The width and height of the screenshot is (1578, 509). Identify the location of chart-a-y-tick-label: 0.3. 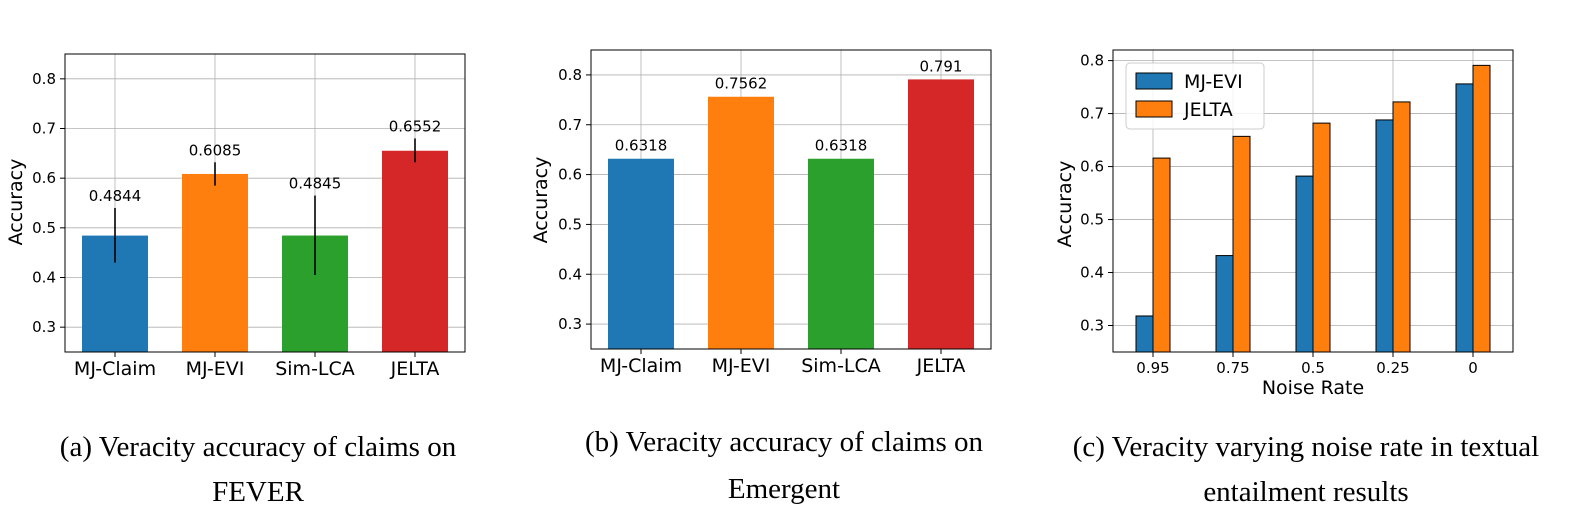
(44, 327).